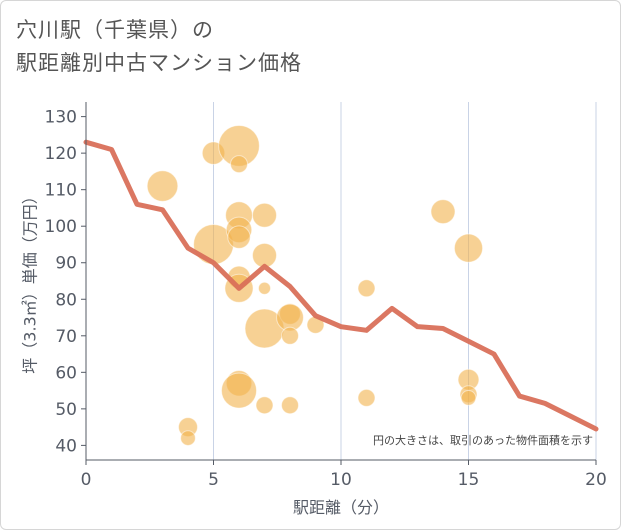 The width and height of the screenshot is (621, 530). Describe the element at coordinates (159, 63) in the screenshot. I see `chart-title-line-2: 駅距離別中古マンション価格` at that location.